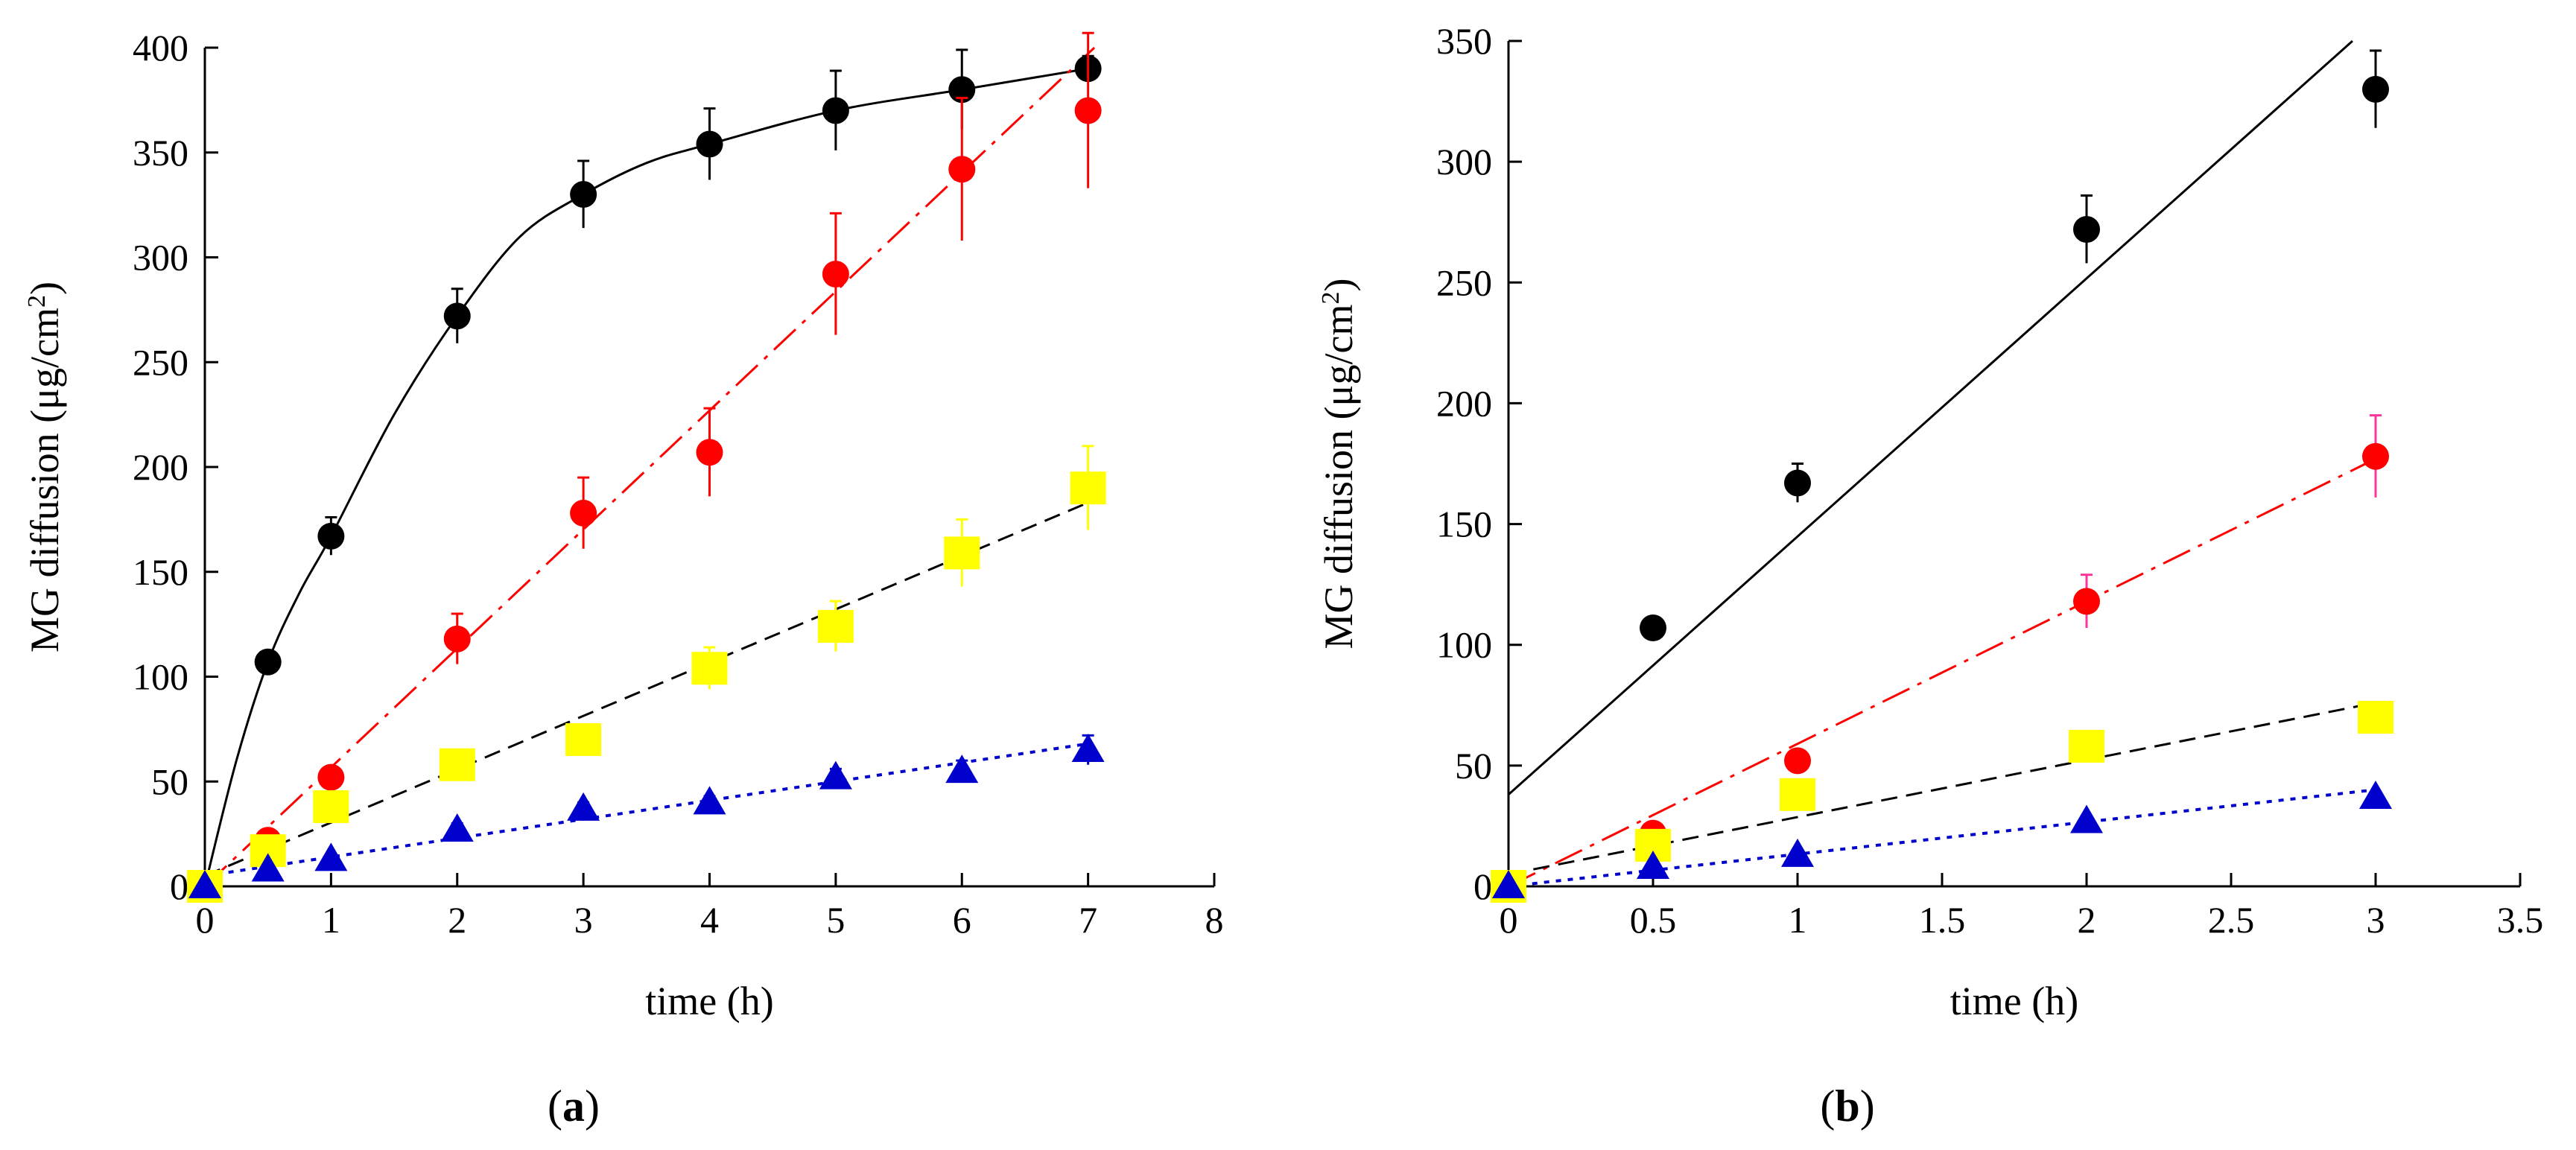 Image resolution: width=2576 pixels, height=1150 pixels. I want to click on x-tick-label: 4, so click(709, 920).